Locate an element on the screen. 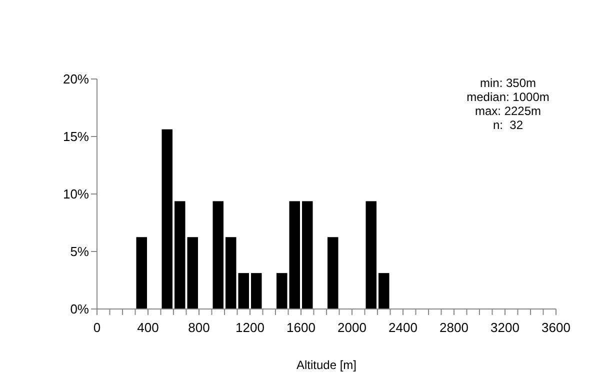  x-tick-label: 2400 is located at coordinates (403, 328).